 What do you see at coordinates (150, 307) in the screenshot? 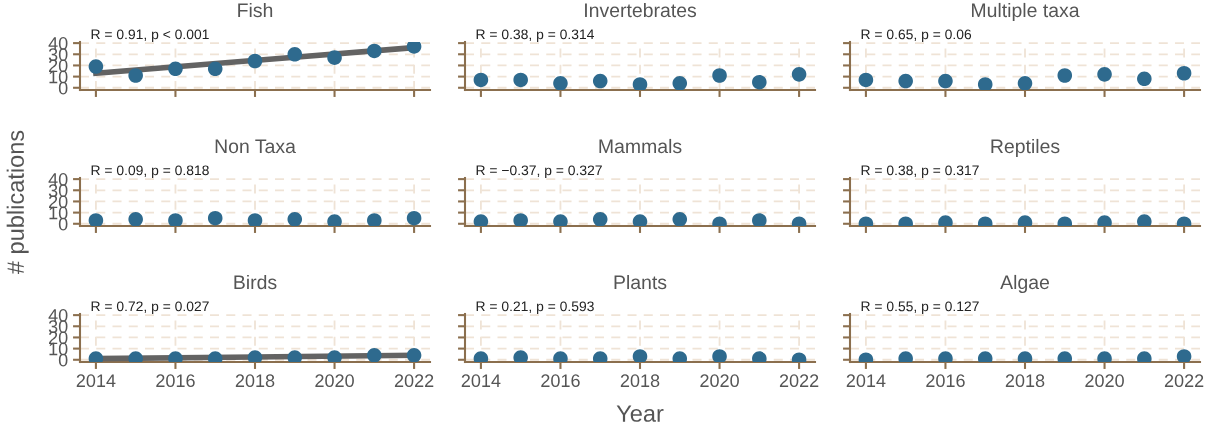
I see `text: R = 0.72, p = 0.027` at bounding box center [150, 307].